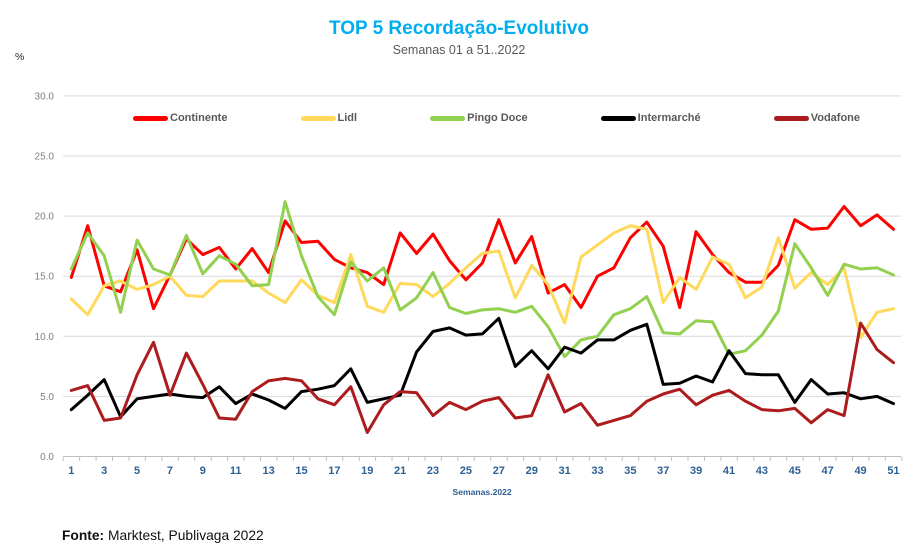  I want to click on y-axis-unit-label: %, so click(20, 57).